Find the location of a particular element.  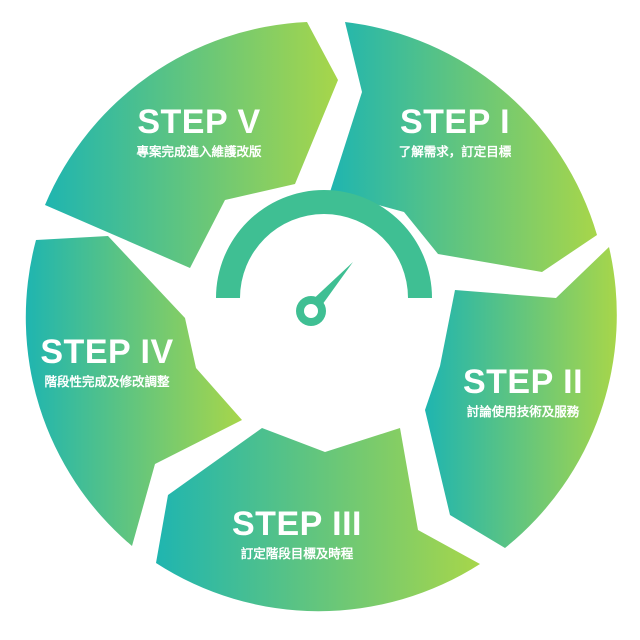

step-i-label: STEP I 了解需求，訂定目標 is located at coordinates (455, 132).